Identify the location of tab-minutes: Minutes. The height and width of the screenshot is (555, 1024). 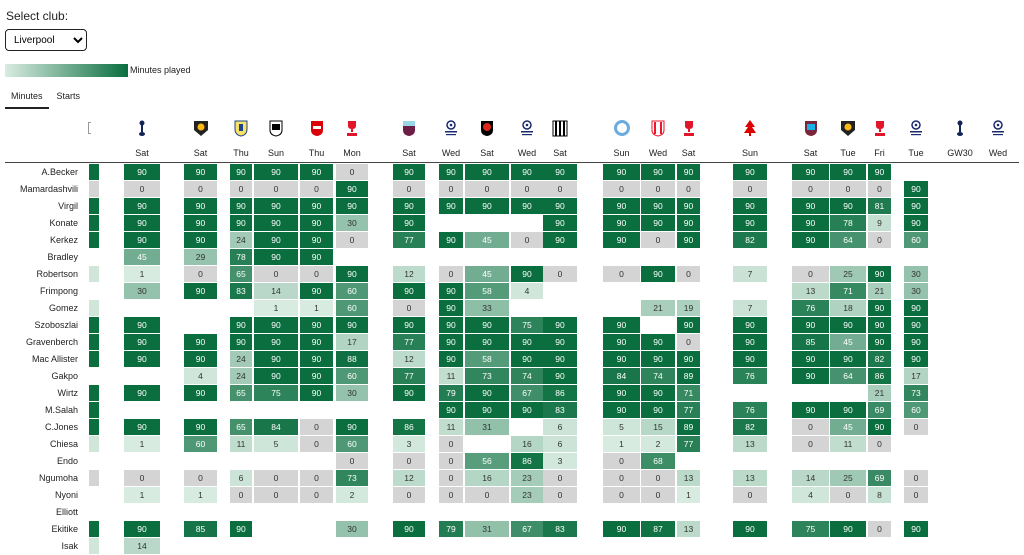
(27, 99).